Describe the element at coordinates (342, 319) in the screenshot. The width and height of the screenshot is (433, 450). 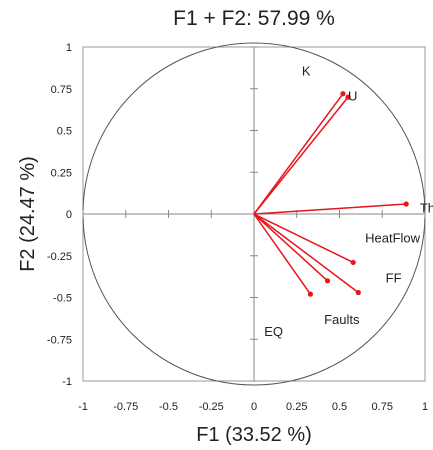
I see `variable-label: Faults` at that location.